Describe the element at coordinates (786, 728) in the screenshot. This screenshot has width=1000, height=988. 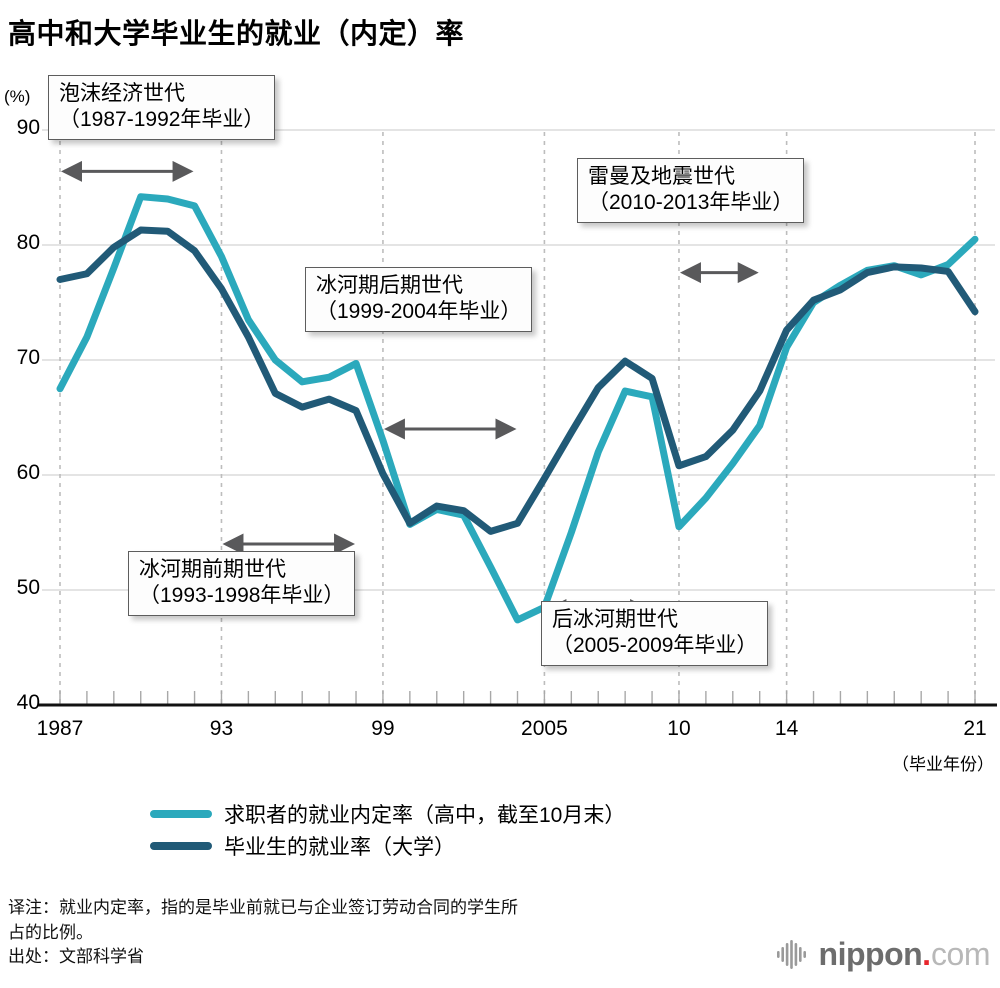
I see `x-axis-tick-label: 14` at that location.